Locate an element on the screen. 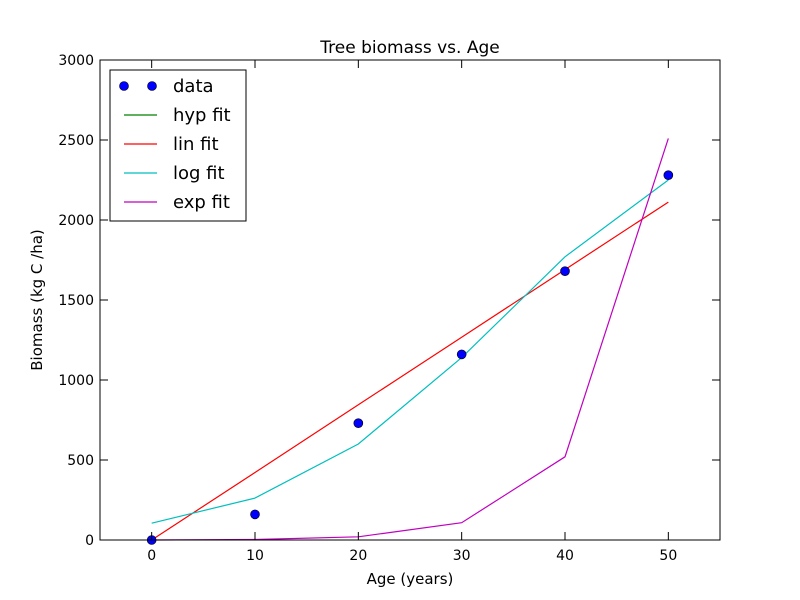 The width and height of the screenshot is (800, 600). y-tick-label: 3000 is located at coordinates (76, 61).